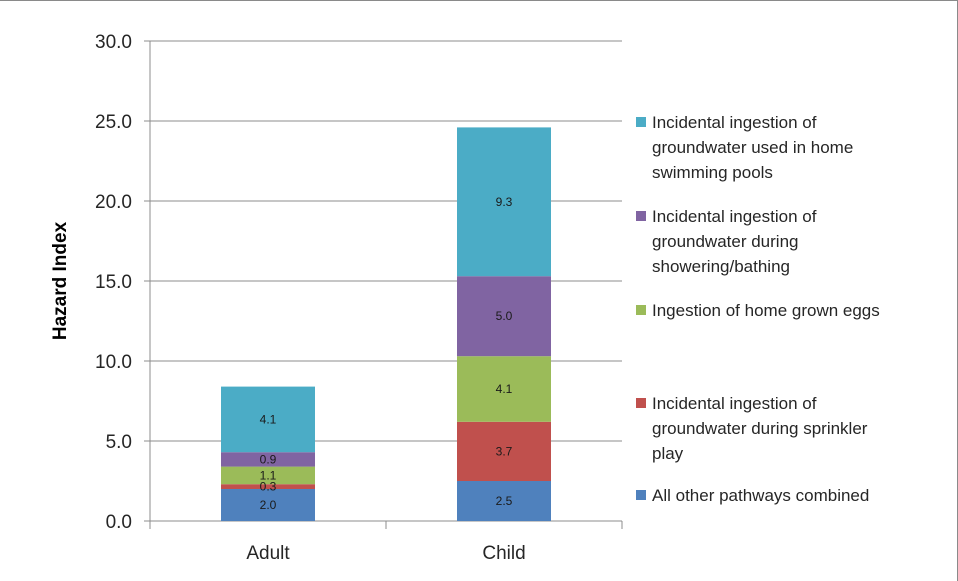  I want to click on x-category-label: Child, so click(503, 553).